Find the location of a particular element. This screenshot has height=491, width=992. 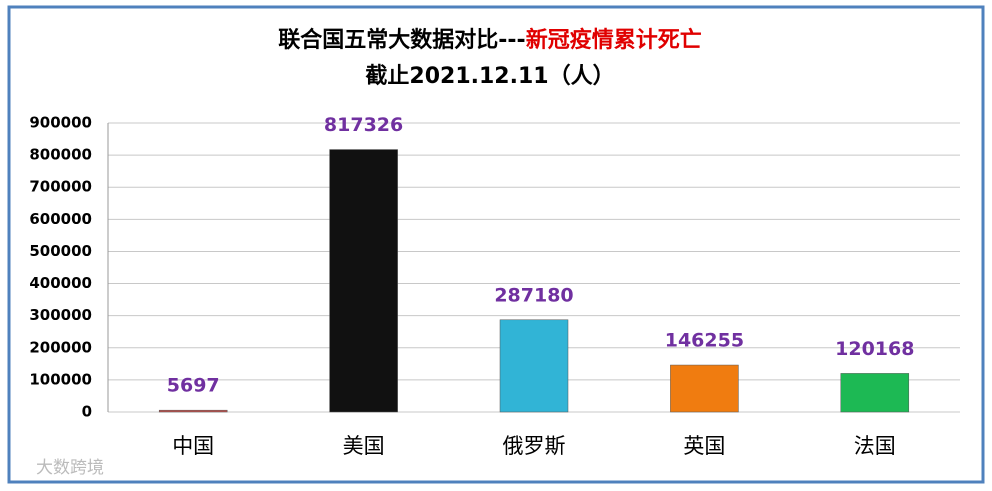

title-part: 联合国五常大数据对比--- is located at coordinates (401, 40).